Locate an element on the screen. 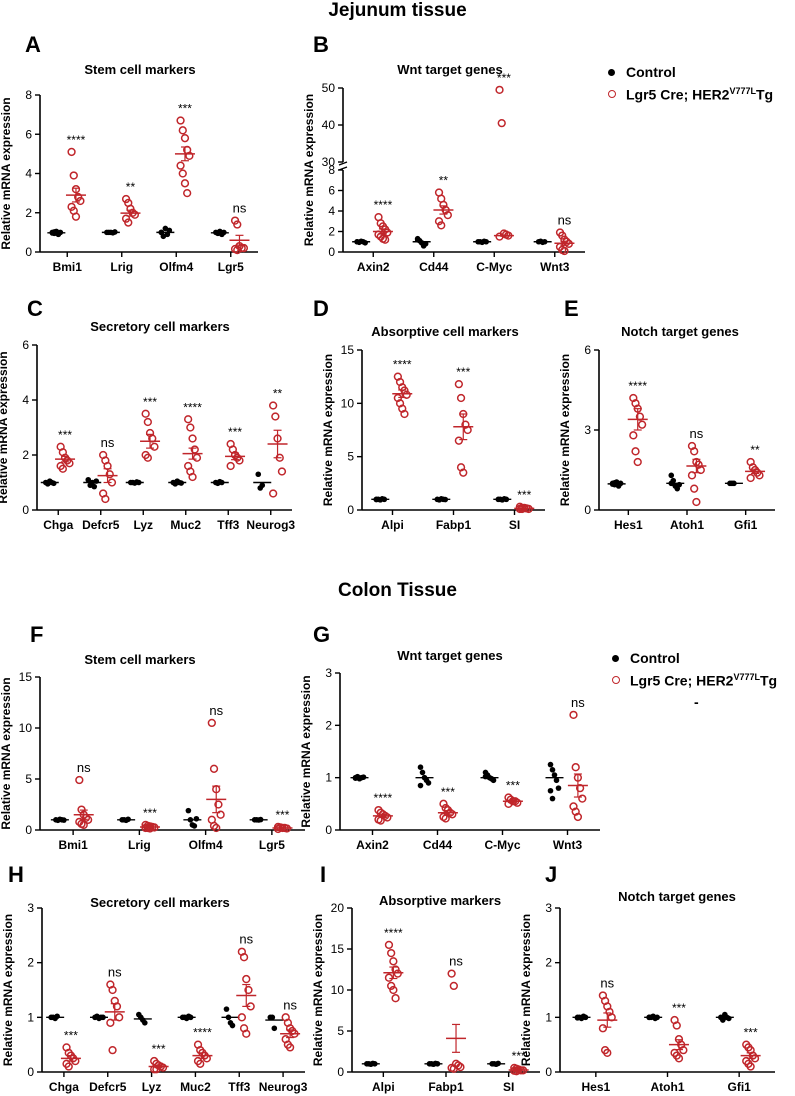 The height and width of the screenshot is (1096, 795). panel-letter-J: J is located at coordinates (551, 874).